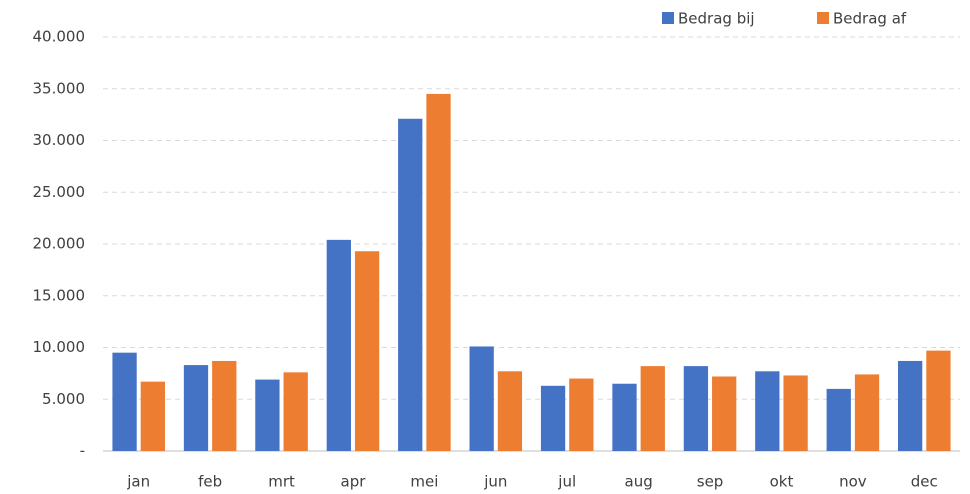  Describe the element at coordinates (82, 451) in the screenshot. I see `y-tick-label: -` at that location.